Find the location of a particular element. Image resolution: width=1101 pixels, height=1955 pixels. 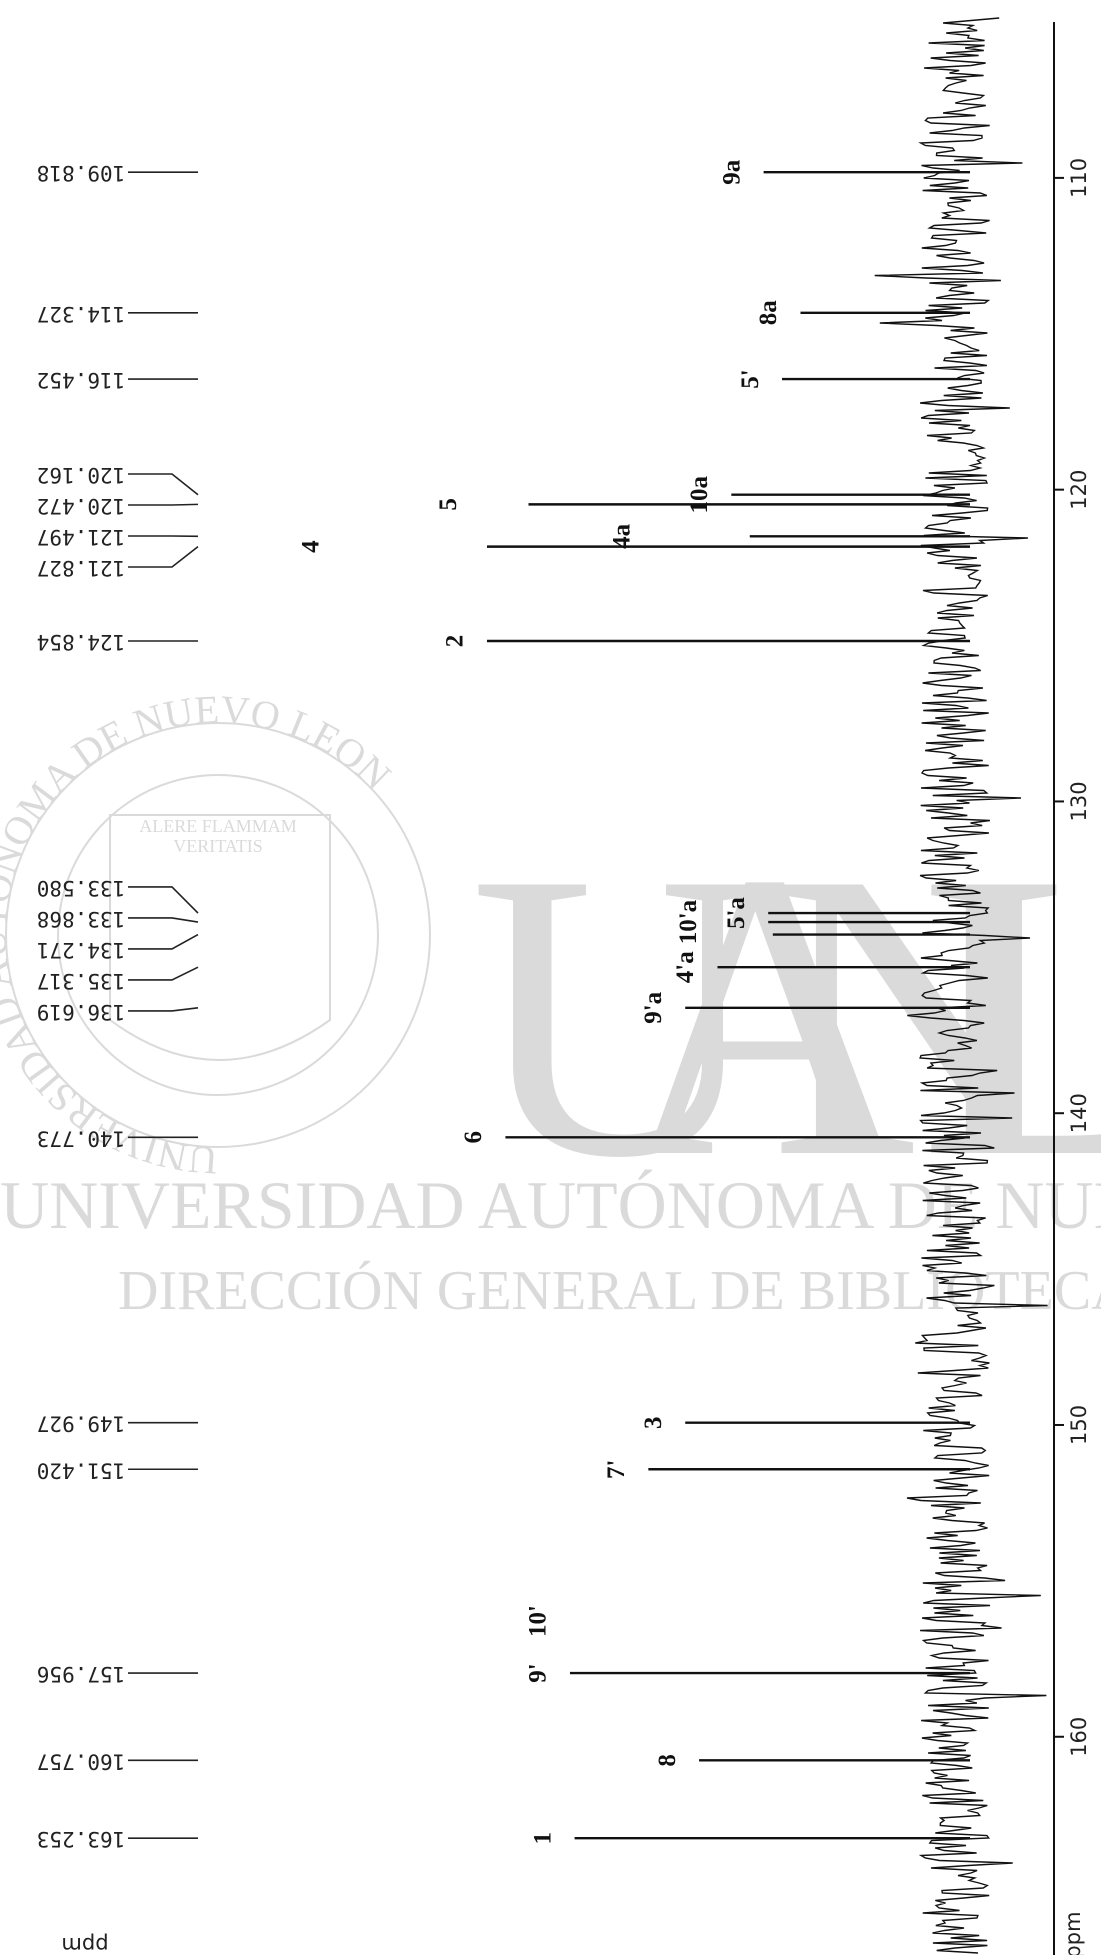

shift-label: 149.927 is located at coordinates (81, 1424).